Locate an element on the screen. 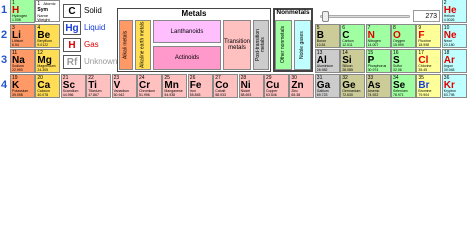 This screenshot has height=240, width=474. key-cell: 1 Atomic Sym Name Weight is located at coordinates (48, 11).